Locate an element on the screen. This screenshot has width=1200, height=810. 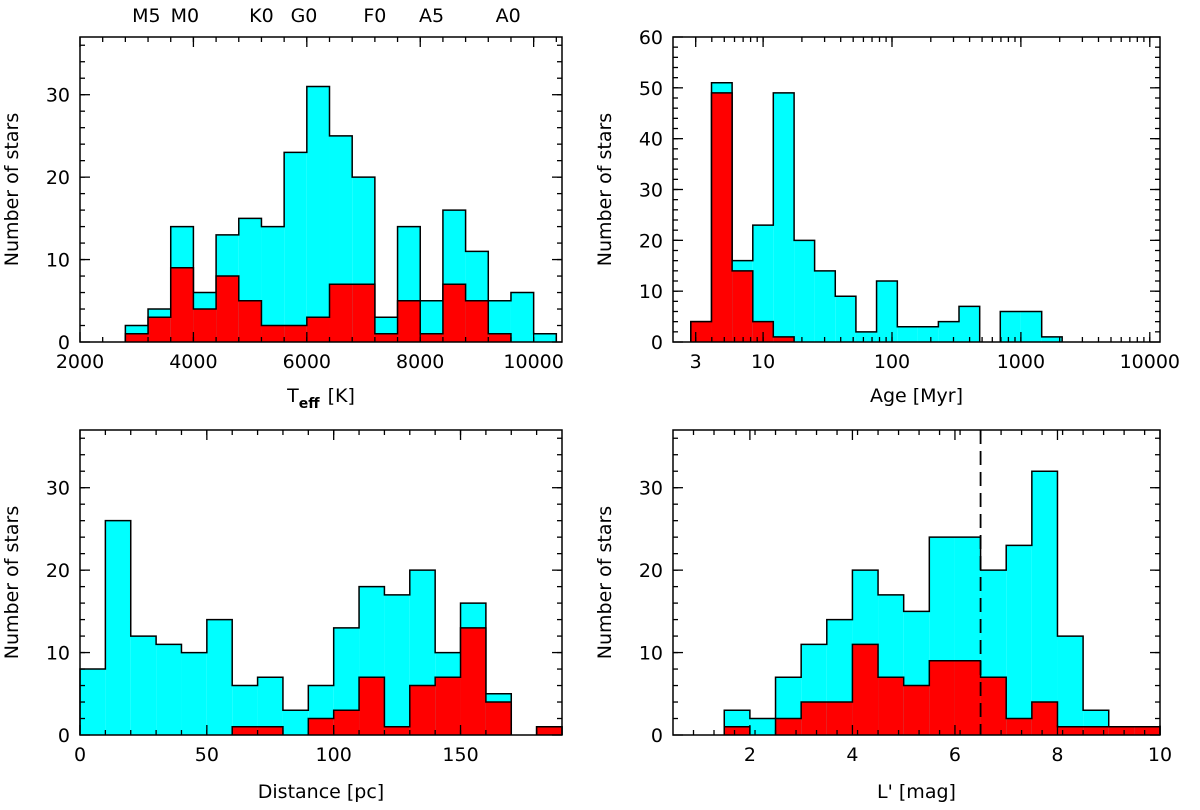
x-tick-label: 3 is located at coordinates (696, 362).